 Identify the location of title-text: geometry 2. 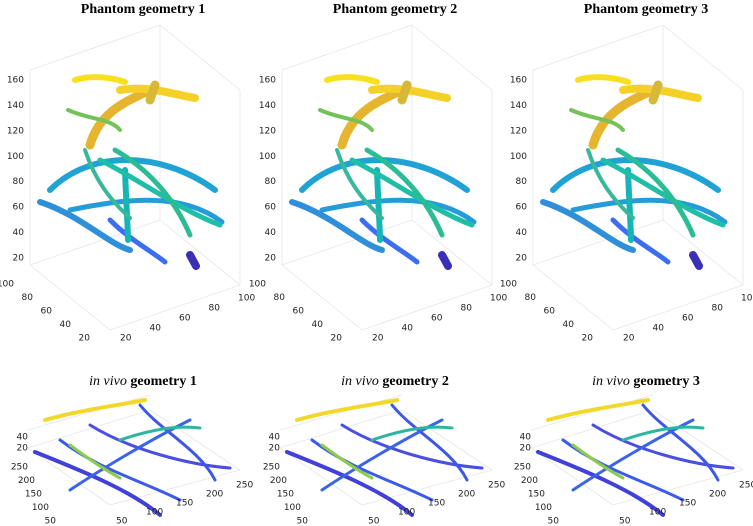
(415, 381).